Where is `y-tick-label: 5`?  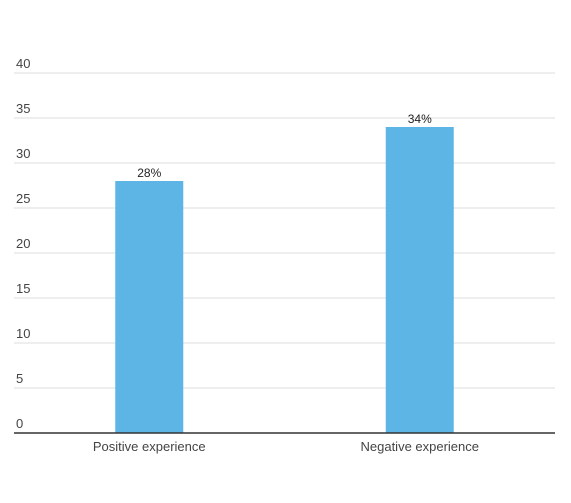 y-tick-label: 5 is located at coordinates (19, 378).